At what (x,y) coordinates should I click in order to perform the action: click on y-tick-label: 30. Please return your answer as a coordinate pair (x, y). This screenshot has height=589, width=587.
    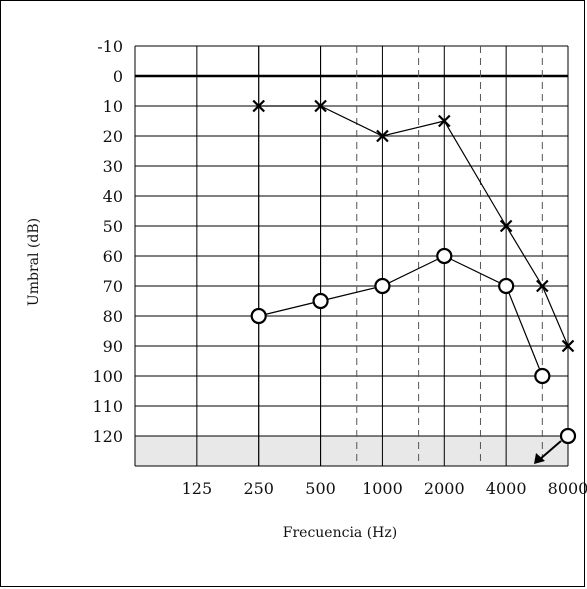
    Looking at the image, I should click on (113, 166).